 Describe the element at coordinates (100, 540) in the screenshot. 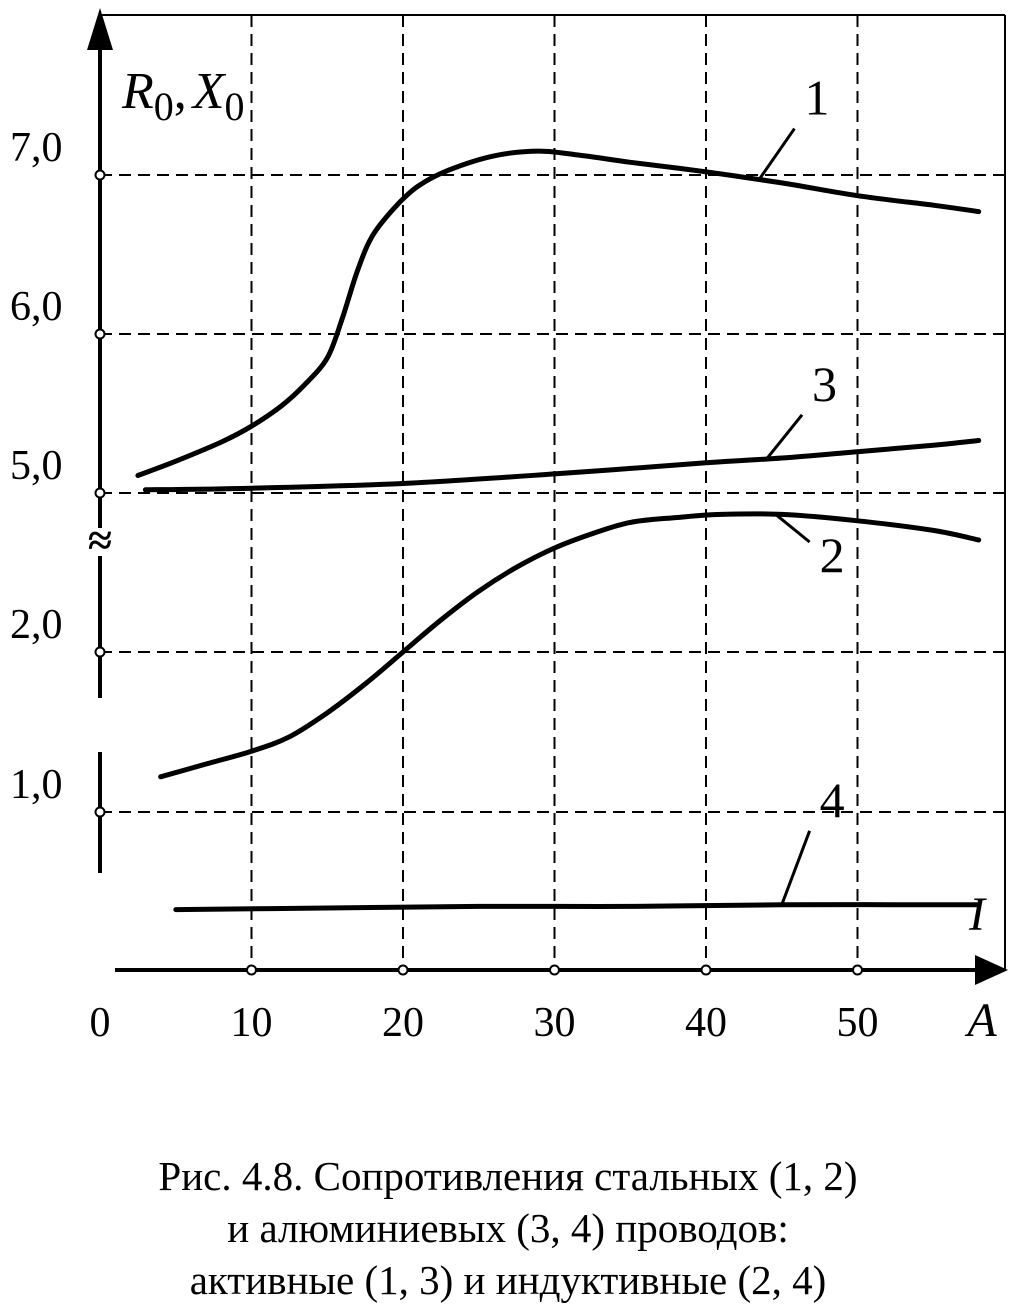

I see `y-axis-break-symbol: ≈` at that location.